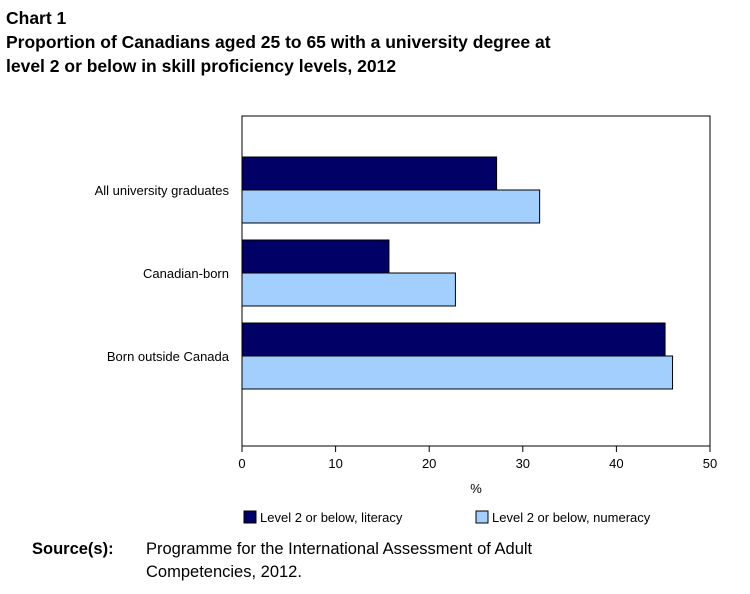 The width and height of the screenshot is (750, 594). What do you see at coordinates (429, 463) in the screenshot?
I see `x-tick-label: 20` at bounding box center [429, 463].